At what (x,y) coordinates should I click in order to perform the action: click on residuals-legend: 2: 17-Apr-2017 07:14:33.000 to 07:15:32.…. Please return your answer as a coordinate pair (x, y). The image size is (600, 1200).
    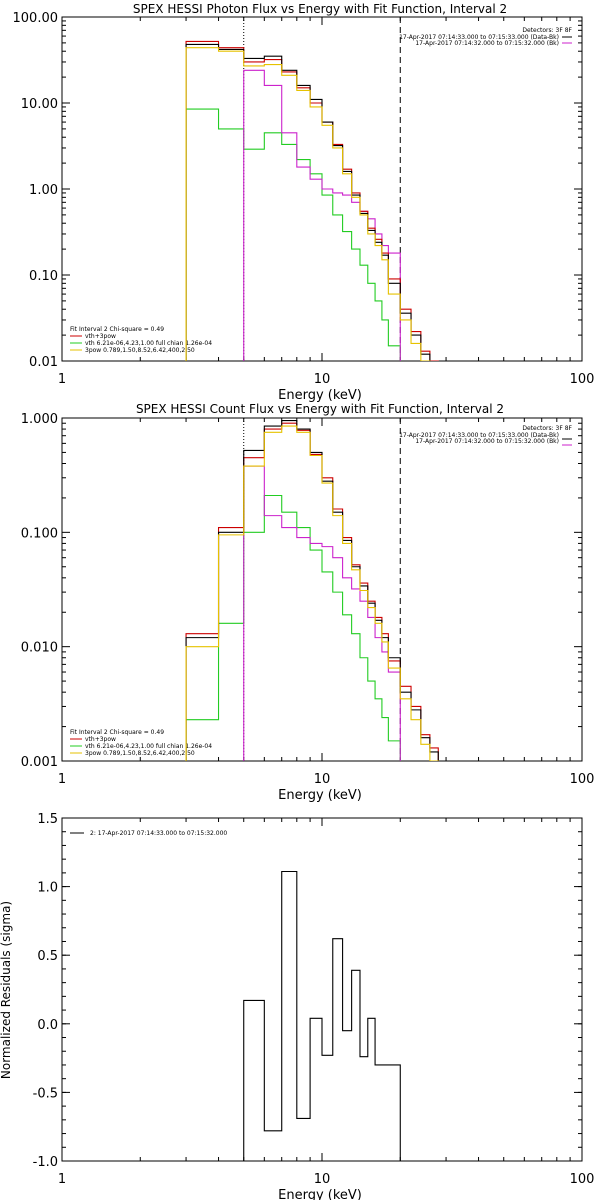
    Looking at the image, I should click on (158, 833).